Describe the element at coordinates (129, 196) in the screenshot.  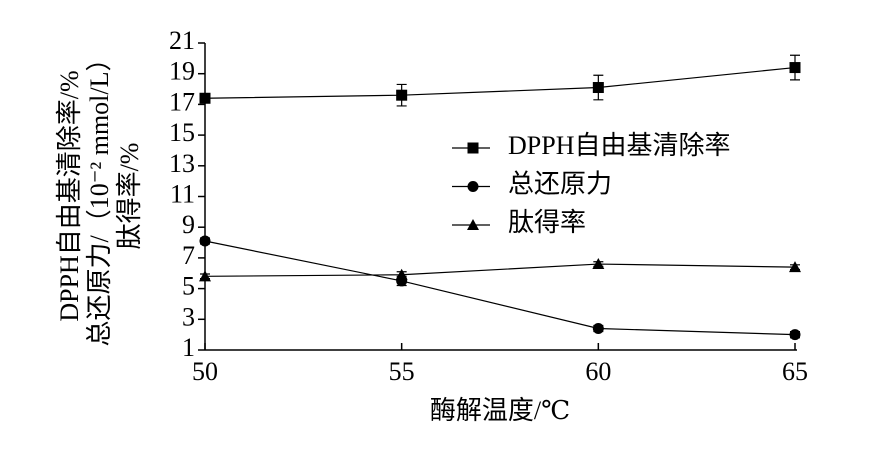
I see `y-axis-label: 肽得率/%` at that location.